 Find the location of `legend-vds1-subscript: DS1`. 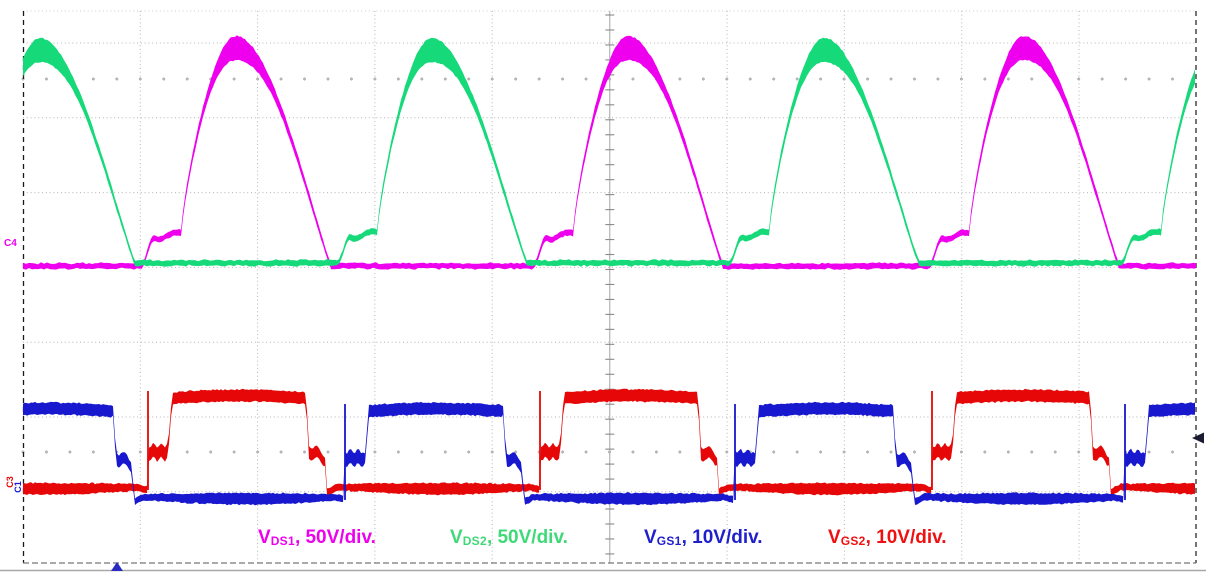

legend-vds1-subscript: DS1 is located at coordinates (282, 541).